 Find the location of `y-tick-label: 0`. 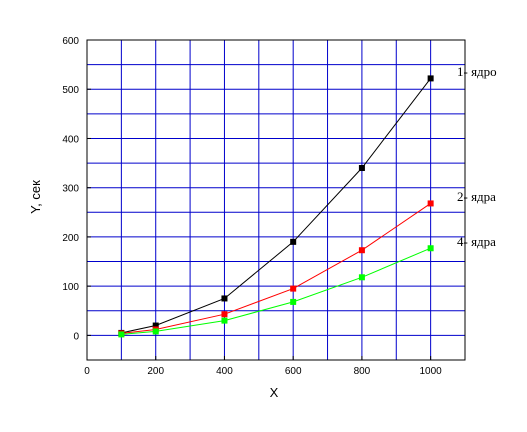

y-tick-label: 0 is located at coordinates (76, 336).